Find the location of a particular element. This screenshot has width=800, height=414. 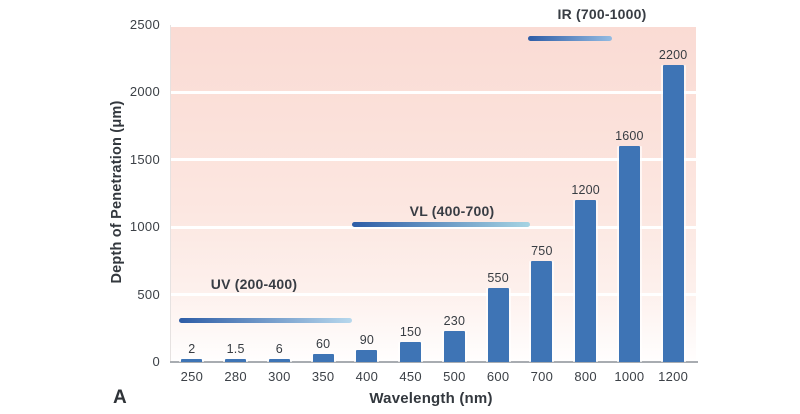

x-tick-label-450: 450 is located at coordinates (410, 376).